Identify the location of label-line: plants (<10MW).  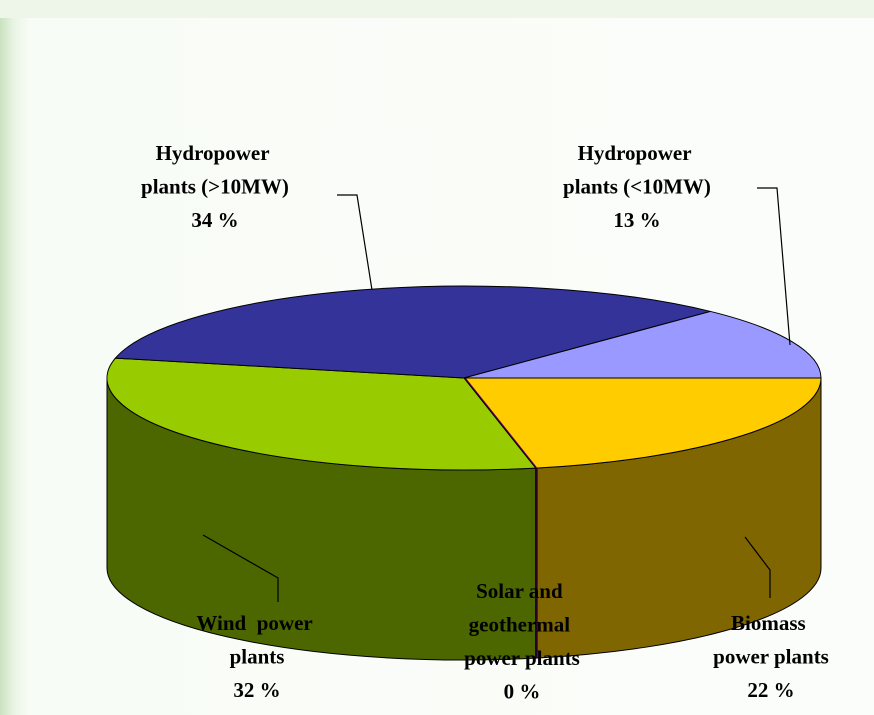
(637, 187).